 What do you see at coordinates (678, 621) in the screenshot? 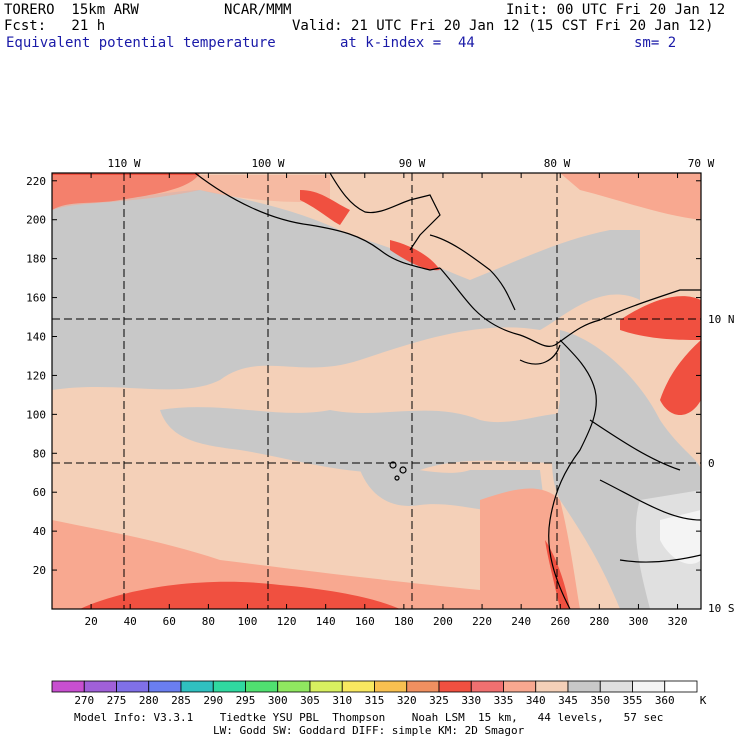
I see `x-tick-label: 320` at bounding box center [678, 621].